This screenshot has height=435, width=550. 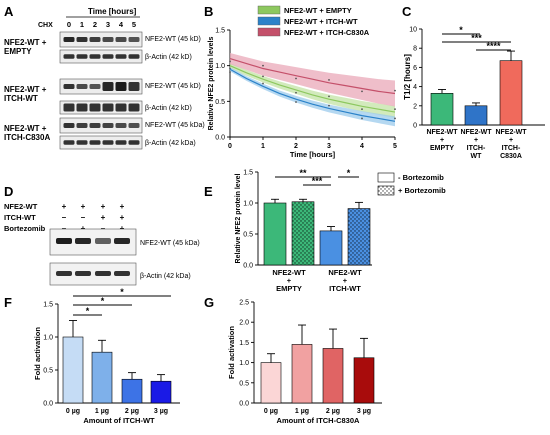 I want to click on category-label: +, so click(x=289, y=280).